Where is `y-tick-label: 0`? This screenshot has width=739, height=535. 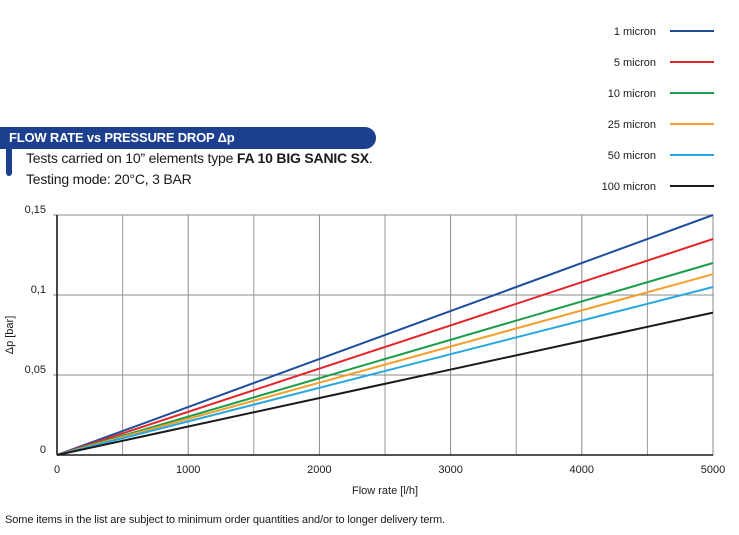 y-tick-label: 0 is located at coordinates (43, 450).